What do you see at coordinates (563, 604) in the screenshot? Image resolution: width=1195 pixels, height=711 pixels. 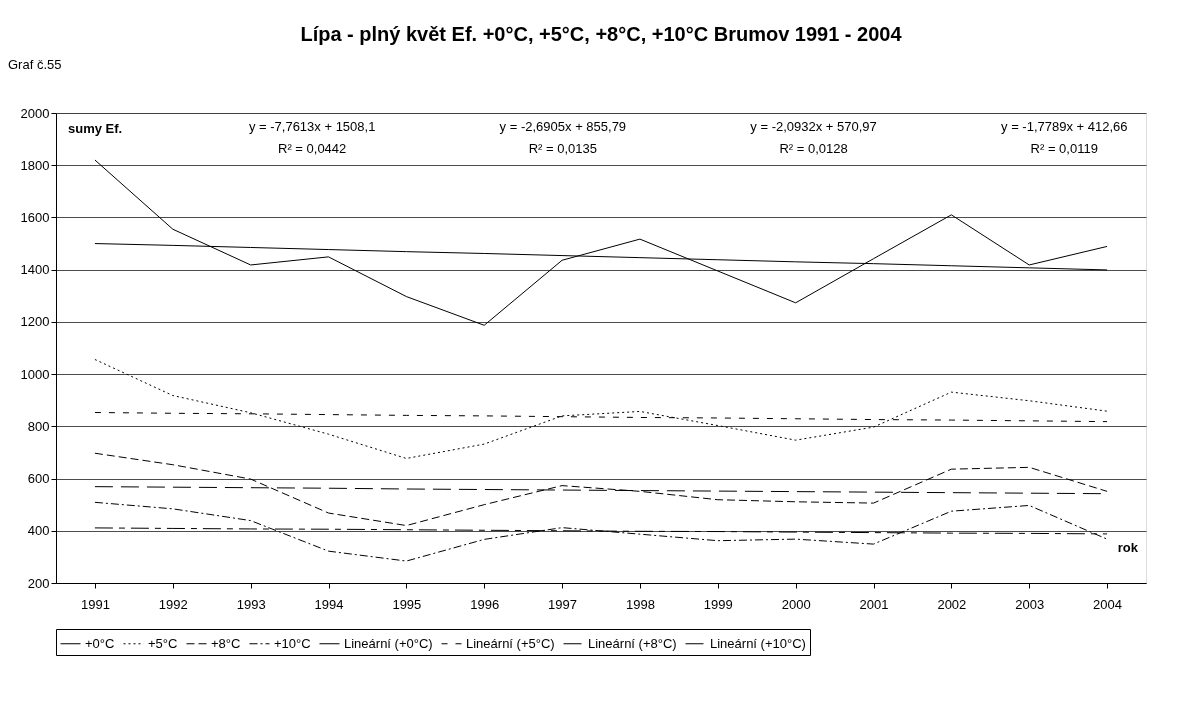 I see `x-tick-label: 1997` at bounding box center [563, 604].